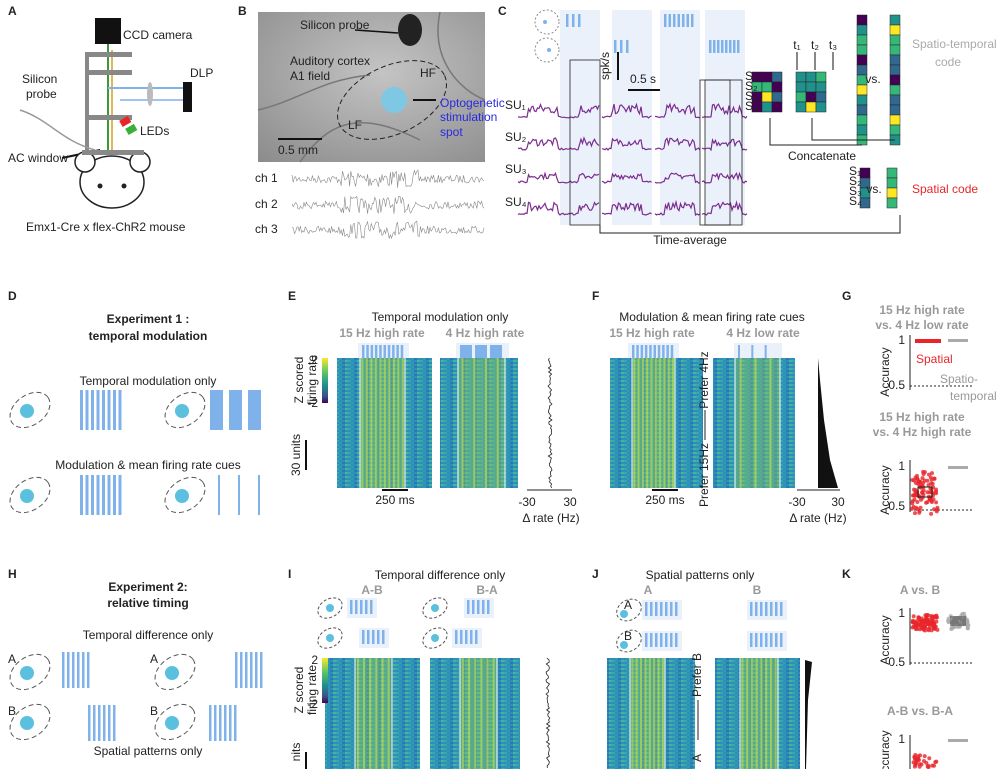 The height and width of the screenshot is (769, 1000). Describe the element at coordinates (292, 296) in the screenshot. I see `panel-letter: E` at that location.